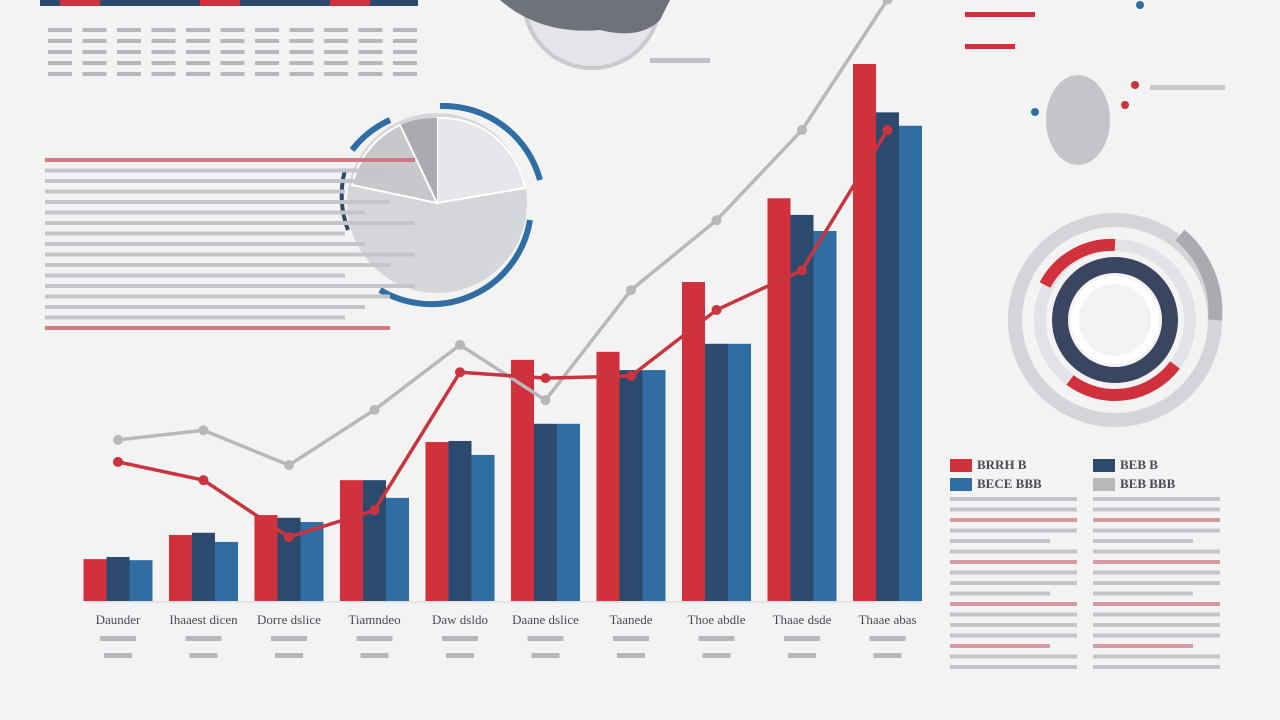 The width and height of the screenshot is (1280, 720). Describe the element at coordinates (1002, 464) in the screenshot. I see `legend-label: BRRH B` at that location.